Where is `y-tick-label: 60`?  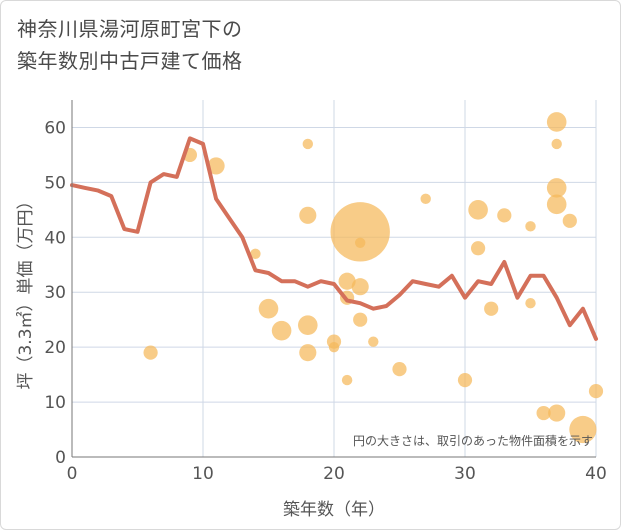
y-tick-label: 60 is located at coordinates (55, 128).